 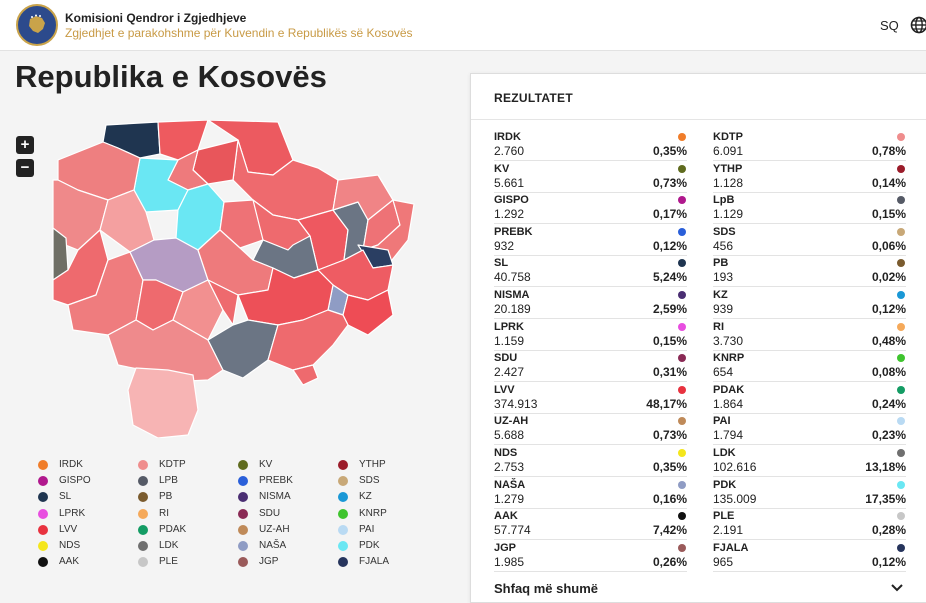 What do you see at coordinates (369, 546) in the screenshot?
I see `legend-label: PDK` at bounding box center [369, 546].